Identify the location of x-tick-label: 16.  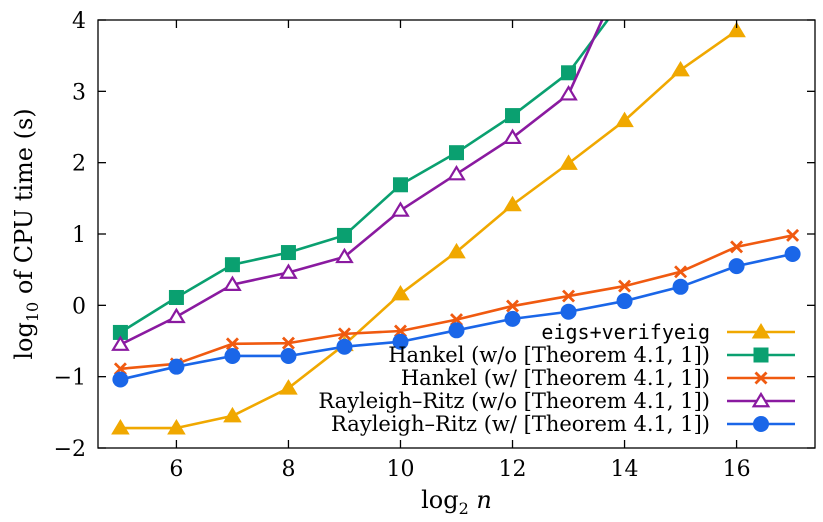
(737, 469).